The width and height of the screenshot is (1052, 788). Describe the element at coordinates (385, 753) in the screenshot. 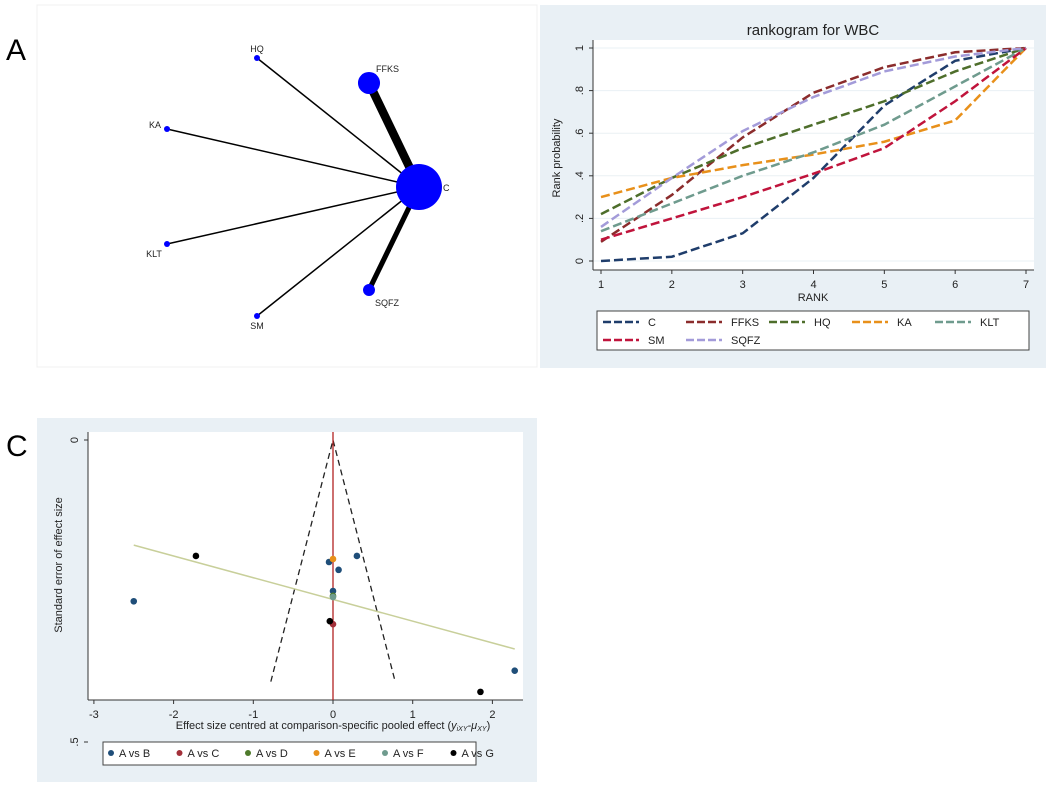

I see `legend-marker-a-vs-f` at that location.